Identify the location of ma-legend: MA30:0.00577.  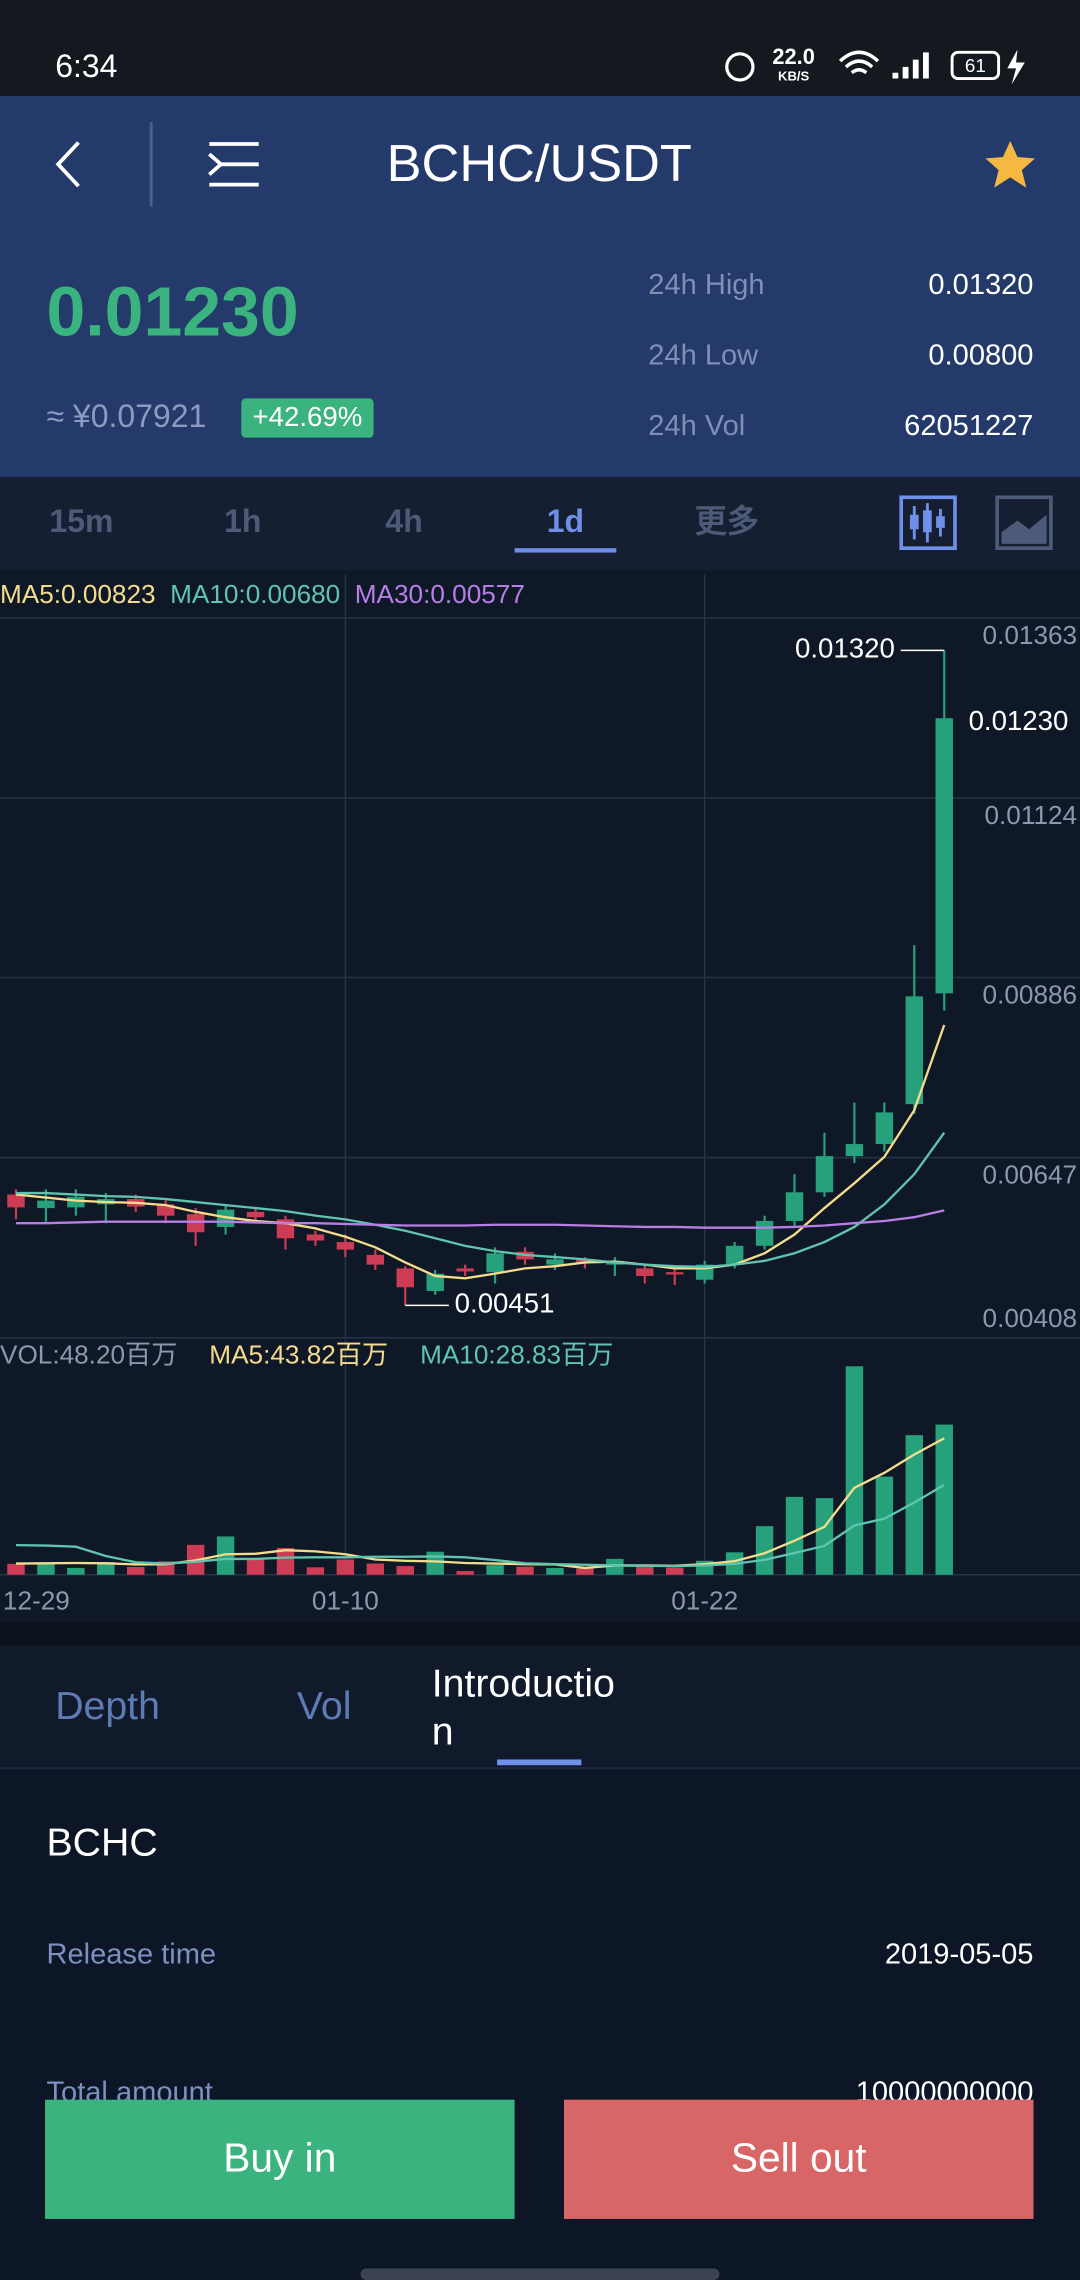
(440, 594).